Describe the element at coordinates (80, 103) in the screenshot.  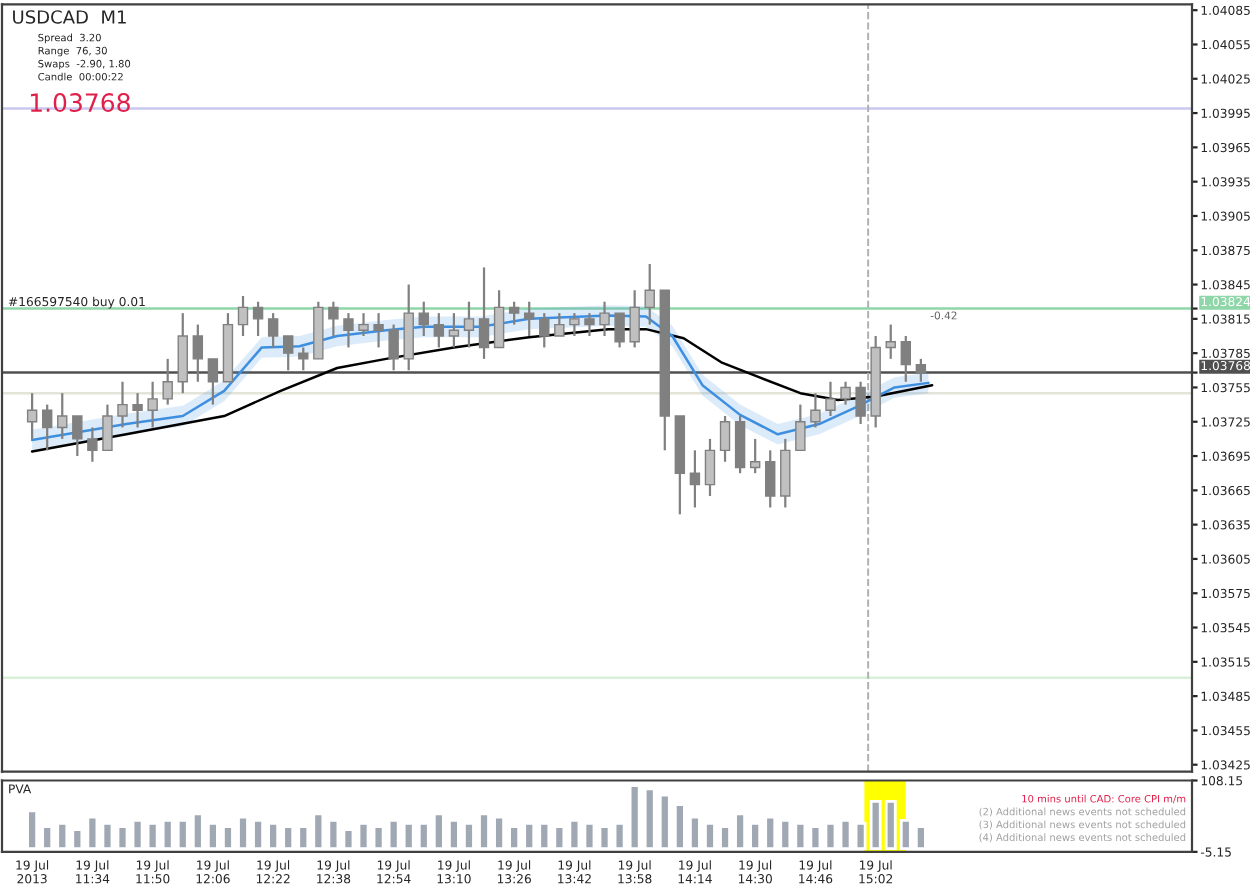
I see `annotation: 1.03768` at that location.